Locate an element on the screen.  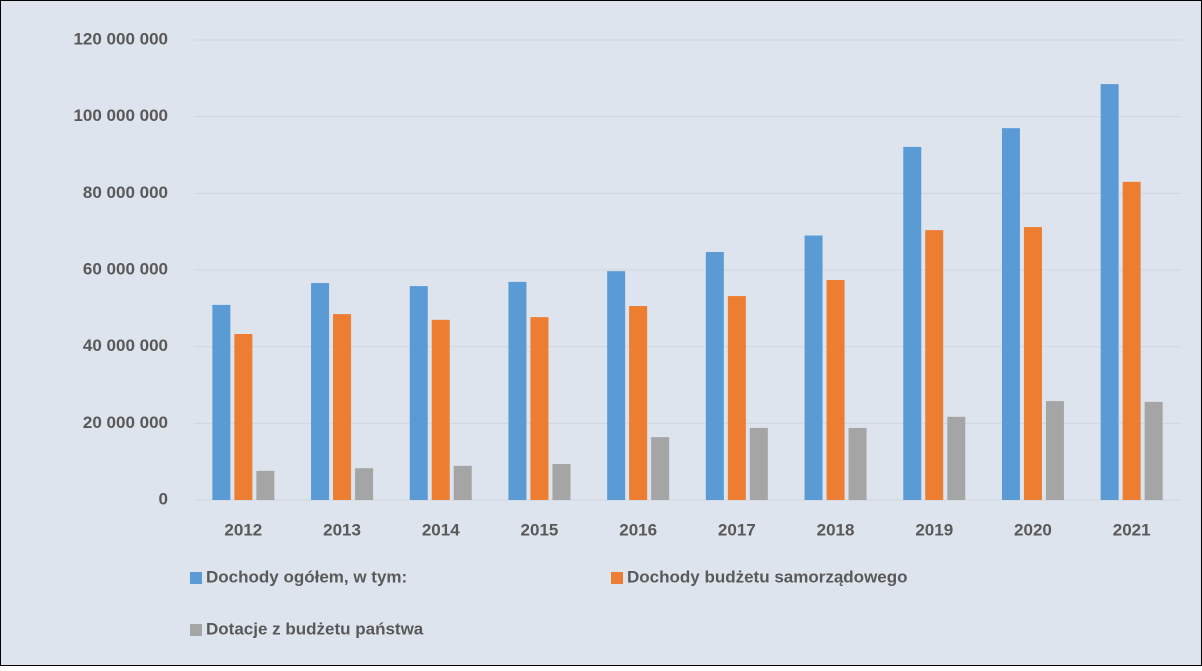
x-tick-label: 2020 is located at coordinates (1033, 529).